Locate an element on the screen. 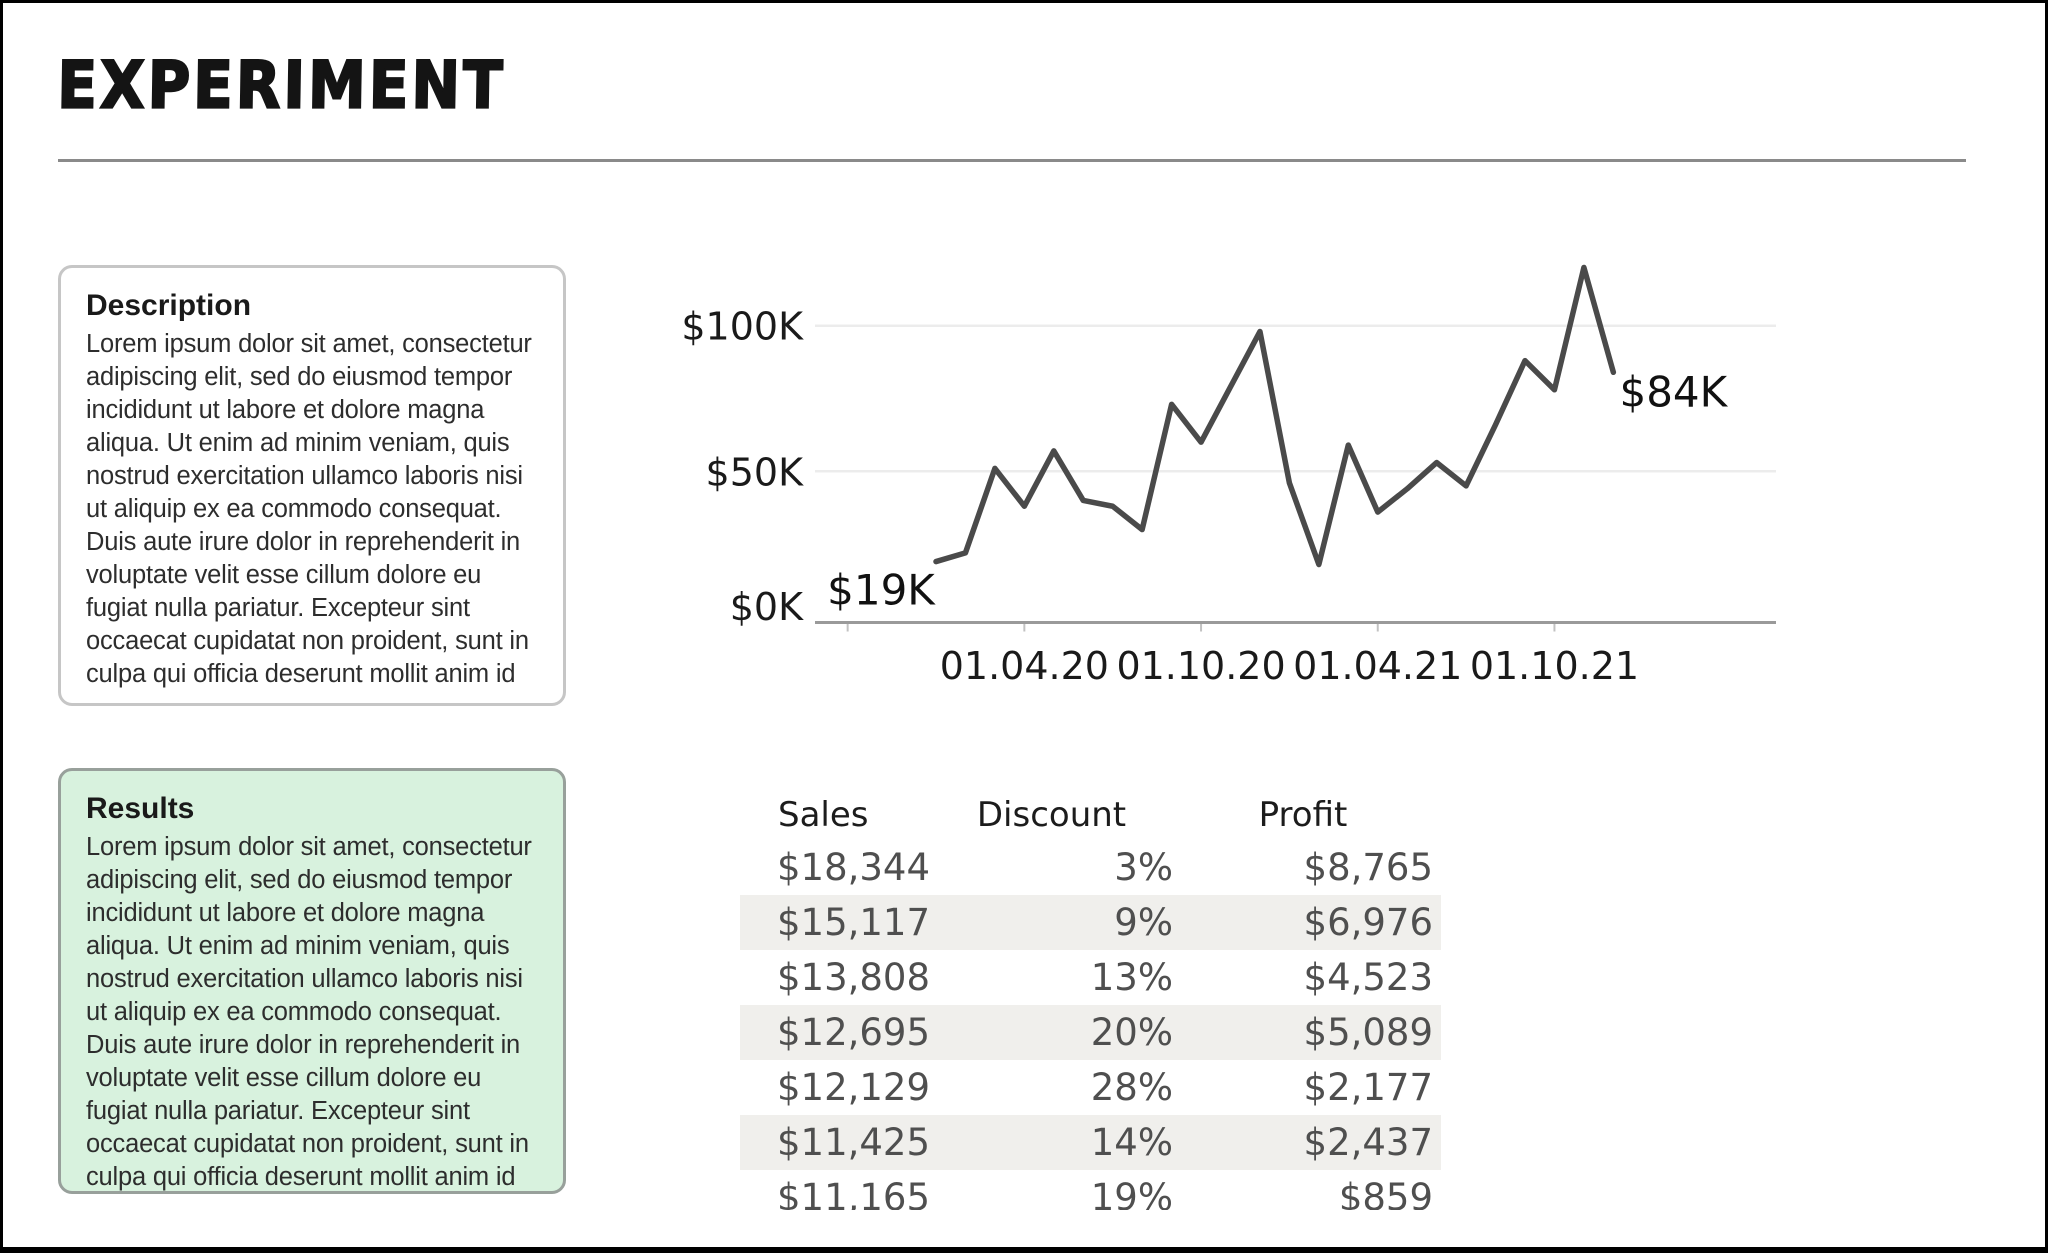 The height and width of the screenshot is (1253, 2048). y-axis-tick-label: $0K is located at coordinates (767, 607).